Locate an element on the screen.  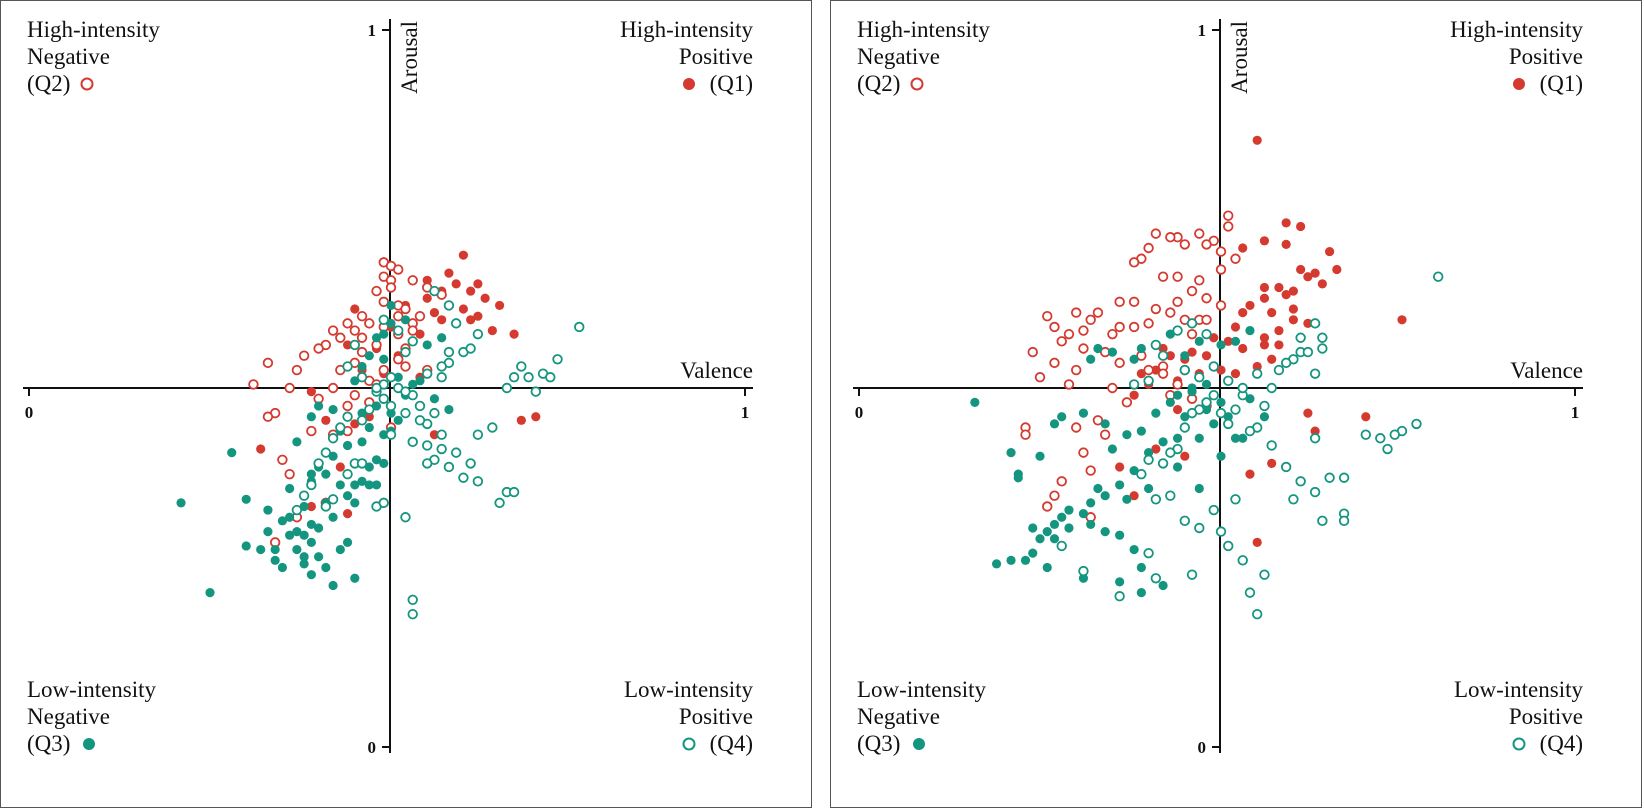
q2-label-line1: High-intensity is located at coordinates (93, 29).